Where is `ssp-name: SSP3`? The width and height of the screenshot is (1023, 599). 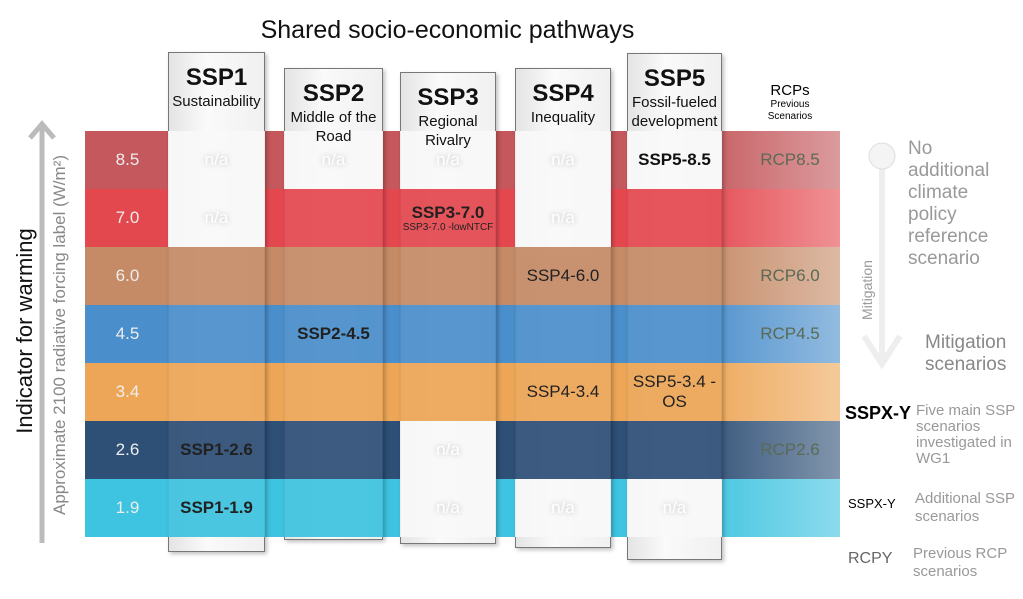
ssp-name: SSP3 is located at coordinates (448, 97).